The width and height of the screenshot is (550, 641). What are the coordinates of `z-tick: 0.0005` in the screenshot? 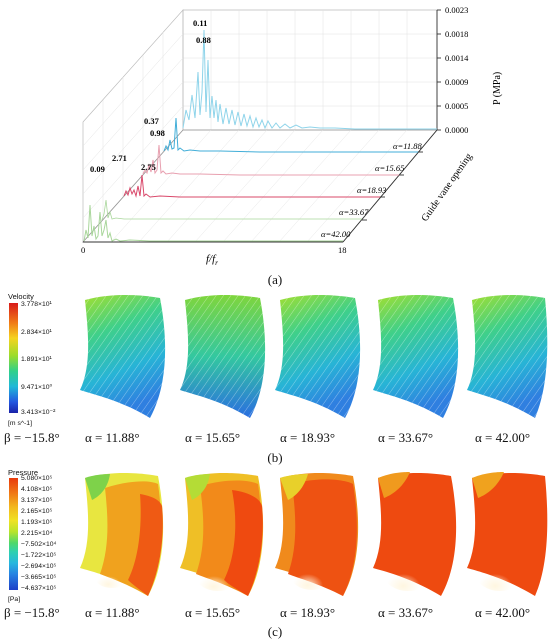 It's located at (456, 106).